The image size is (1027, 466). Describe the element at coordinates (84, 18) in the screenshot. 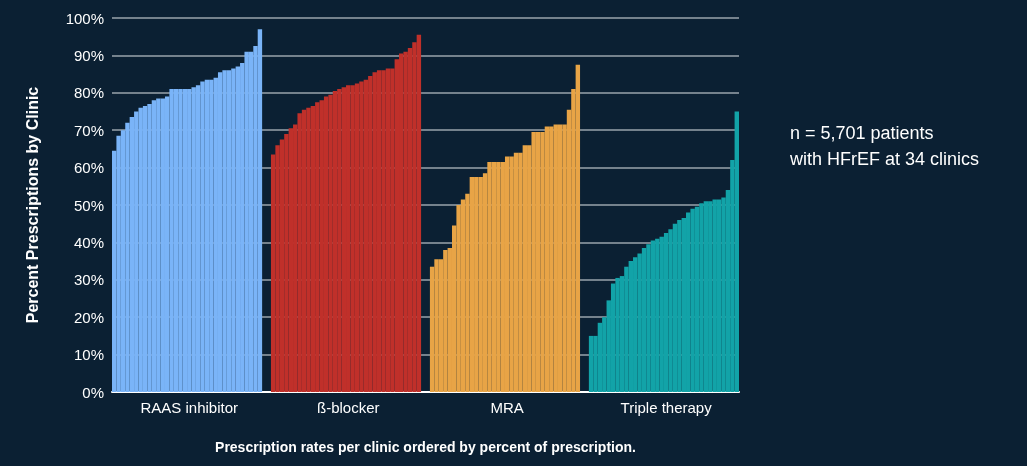

I see `y-tick-label: 100%` at that location.